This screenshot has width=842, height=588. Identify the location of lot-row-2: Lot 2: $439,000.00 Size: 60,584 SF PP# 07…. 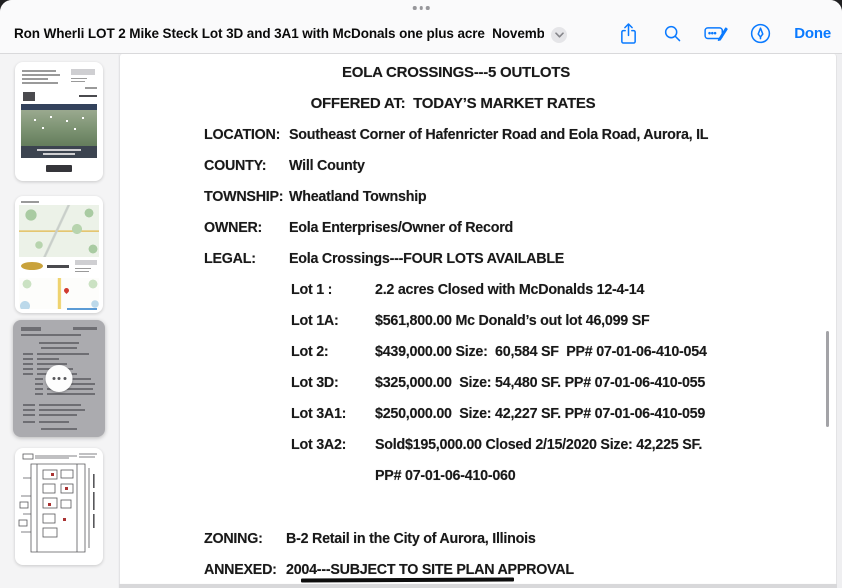
(499, 352).